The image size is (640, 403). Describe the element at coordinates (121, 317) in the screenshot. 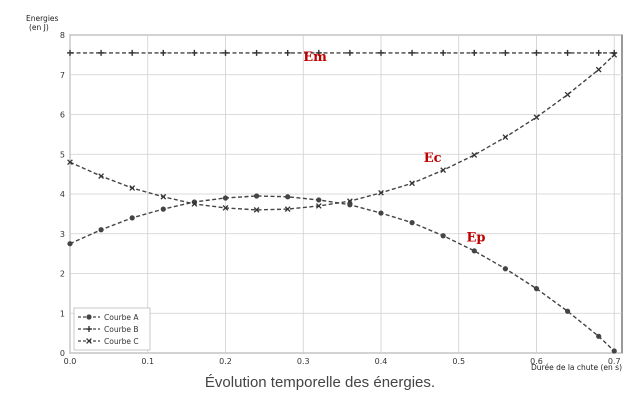

I see `legend-label: Courbe A` at that location.